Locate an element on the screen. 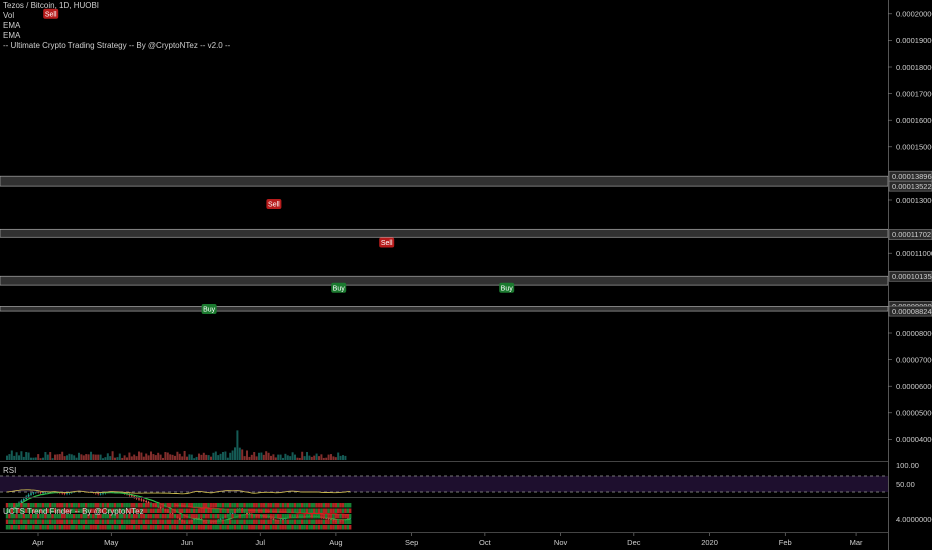 The width and height of the screenshot is (932, 550). symbol-title: Tezos / Bitcoin, 1D, HUOBI is located at coordinates (51, 5).